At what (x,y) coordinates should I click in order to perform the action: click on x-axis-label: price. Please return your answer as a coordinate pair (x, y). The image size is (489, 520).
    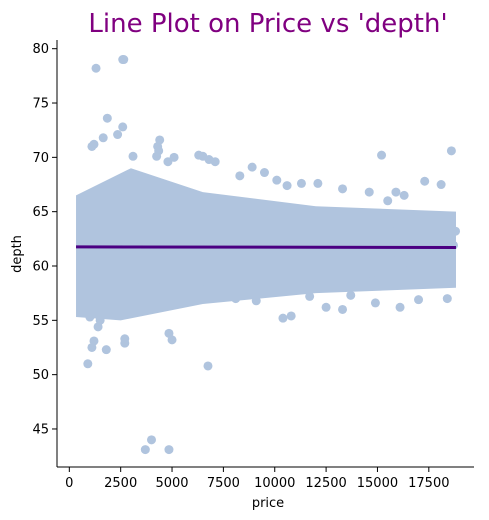
    Looking at the image, I should click on (268, 503).